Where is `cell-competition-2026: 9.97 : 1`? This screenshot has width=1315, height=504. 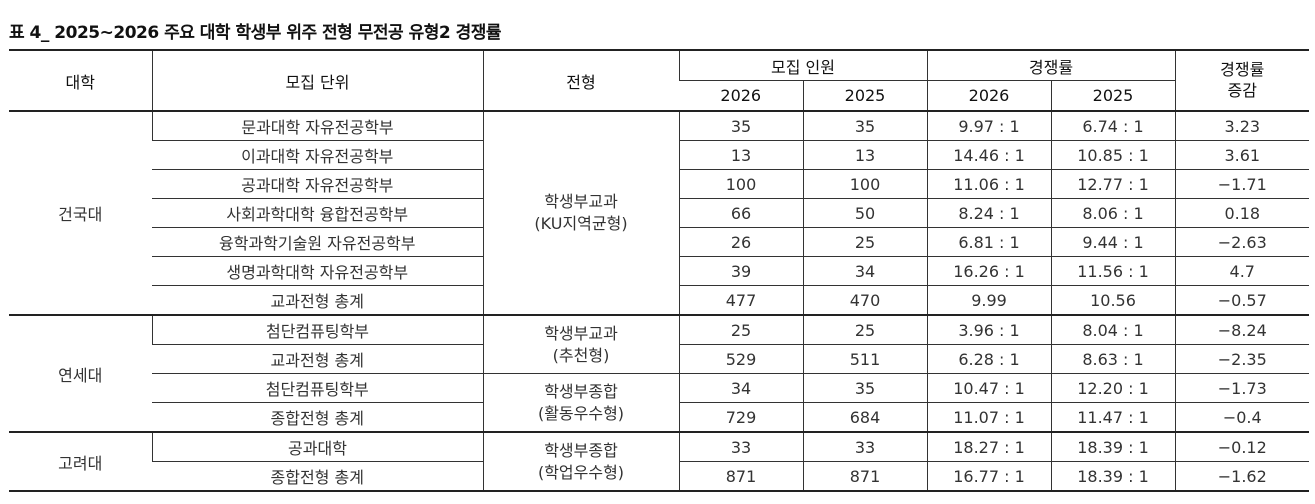 cell-competition-2026: 9.97 : 1 is located at coordinates (988, 126).